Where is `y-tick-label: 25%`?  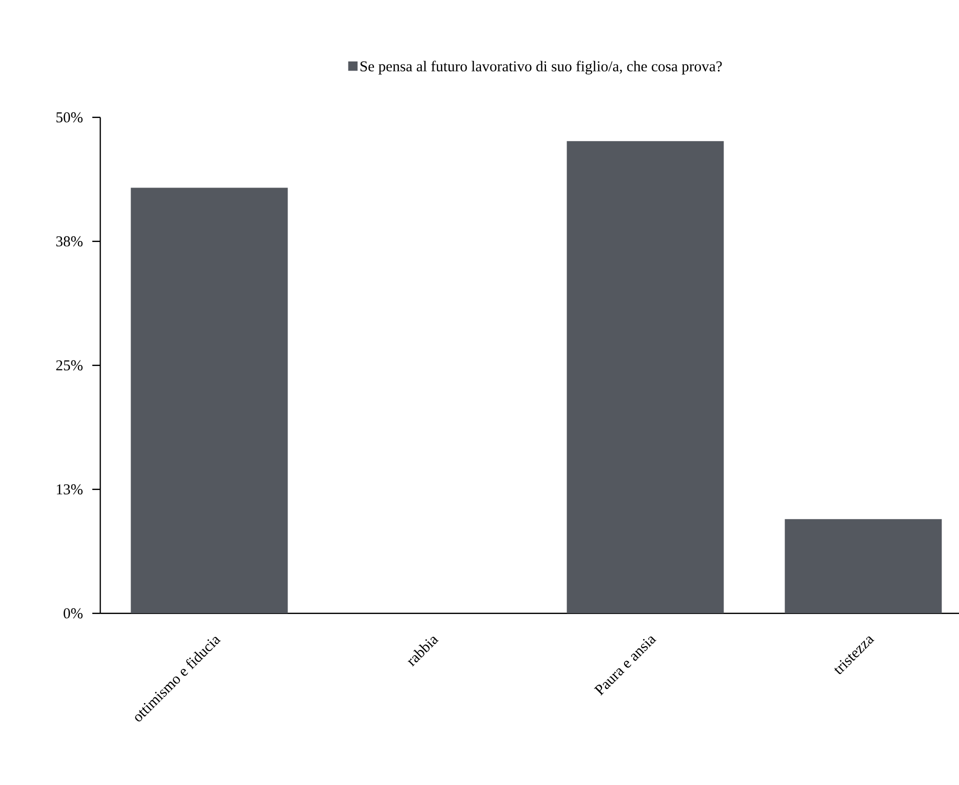 y-tick-label: 25% is located at coordinates (69, 365).